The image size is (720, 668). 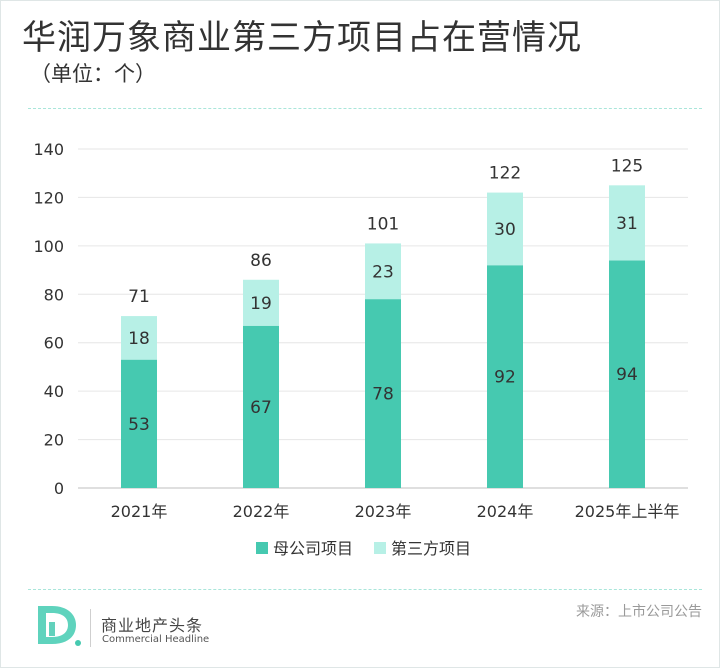 I want to click on y-tick-label: 20, so click(x=54, y=440).